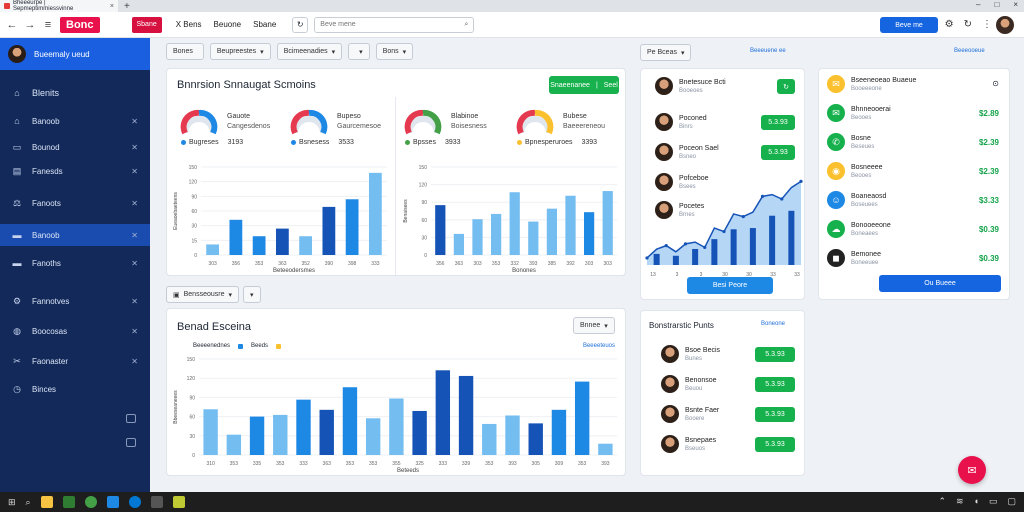  What do you see at coordinates (300, 24) in the screenshot?
I see `refresh-icon: ↻` at bounding box center [300, 24].